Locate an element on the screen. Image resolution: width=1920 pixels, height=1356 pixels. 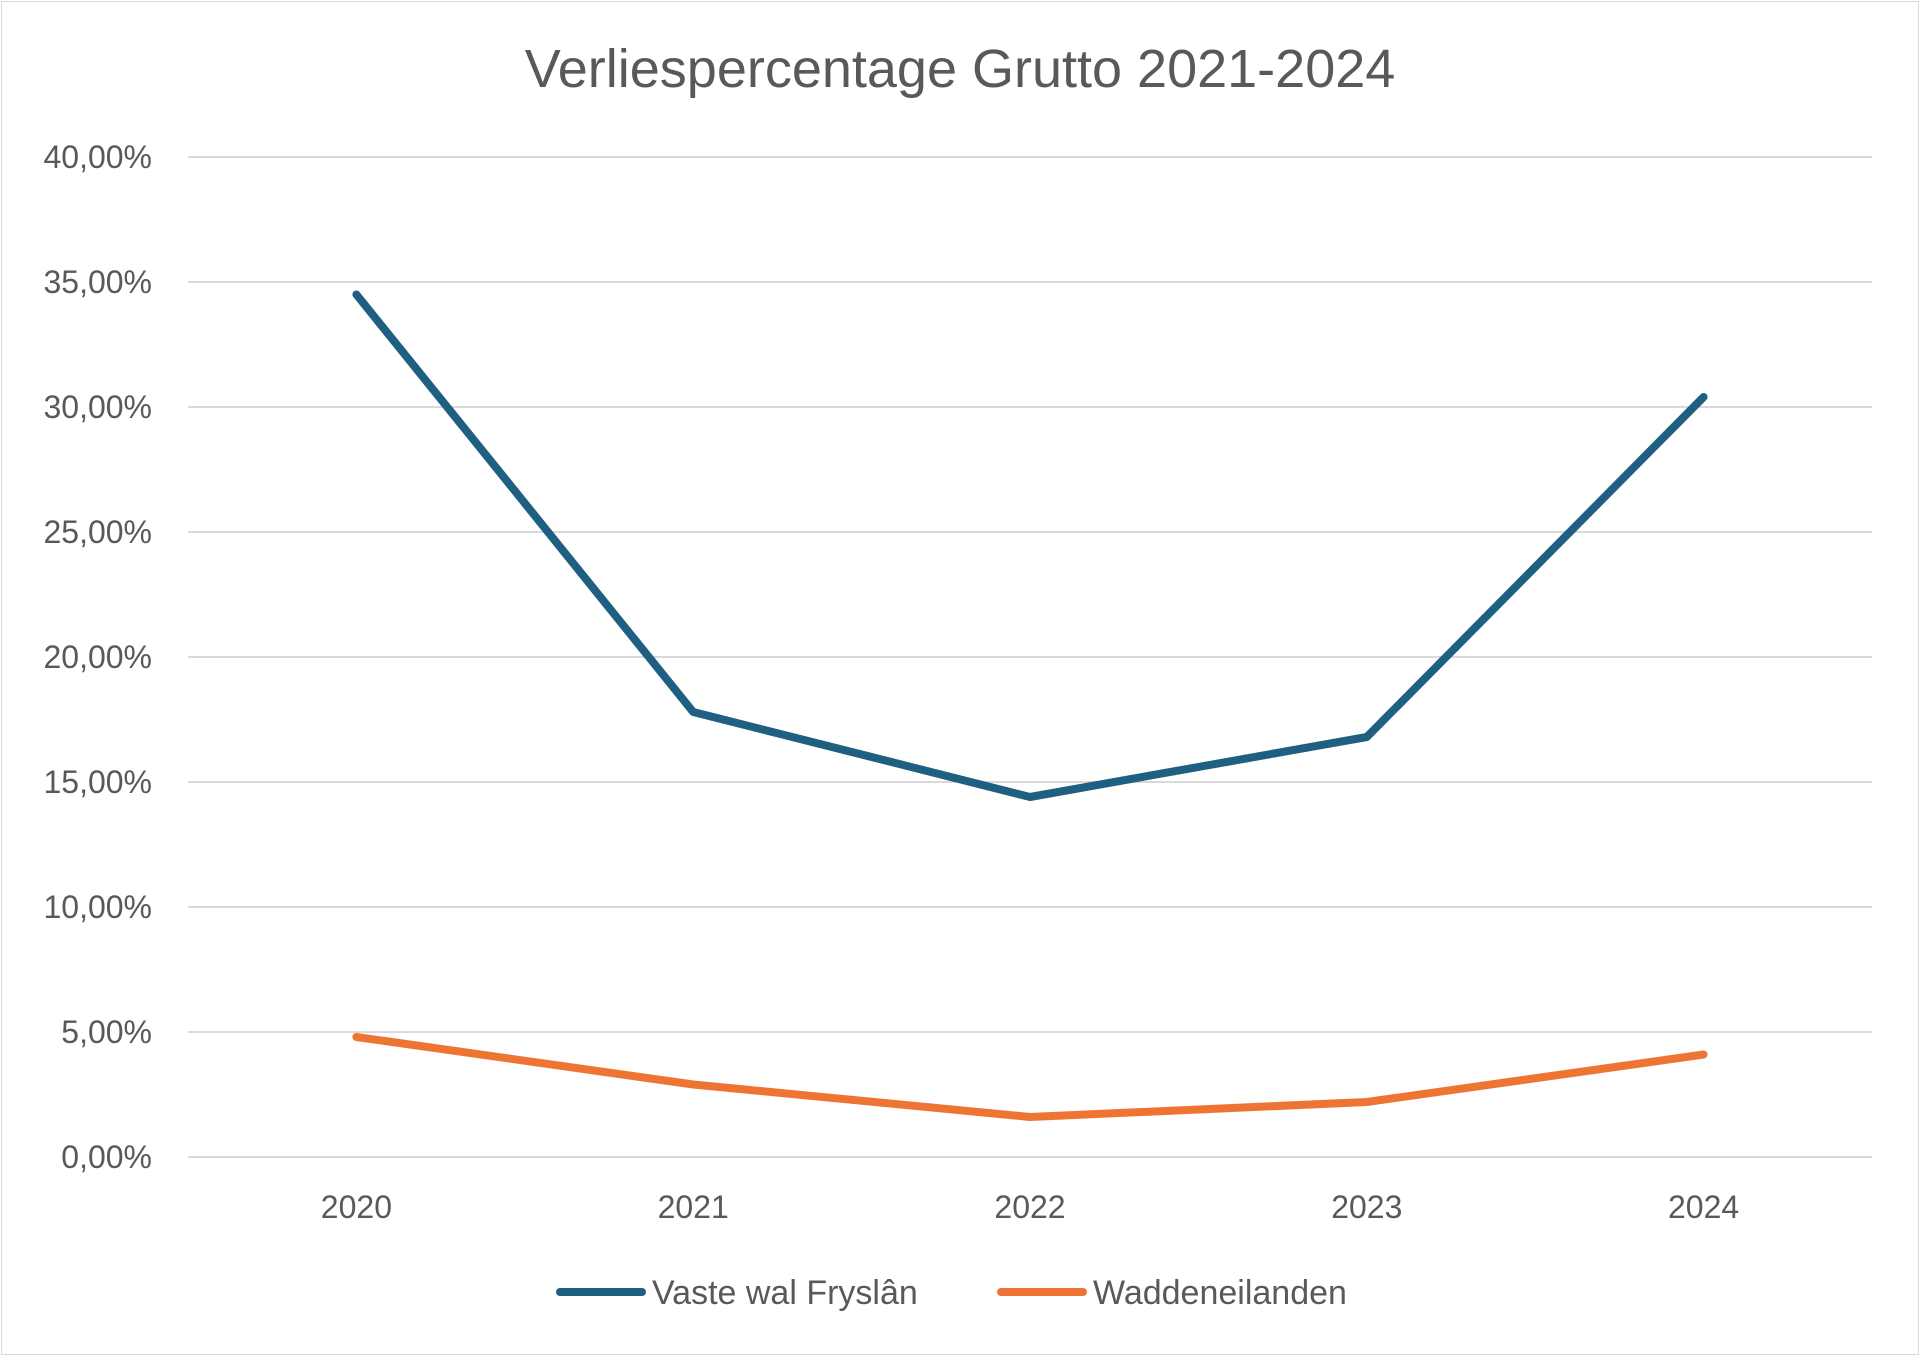
x-tick-label: 2020 is located at coordinates (356, 1207).